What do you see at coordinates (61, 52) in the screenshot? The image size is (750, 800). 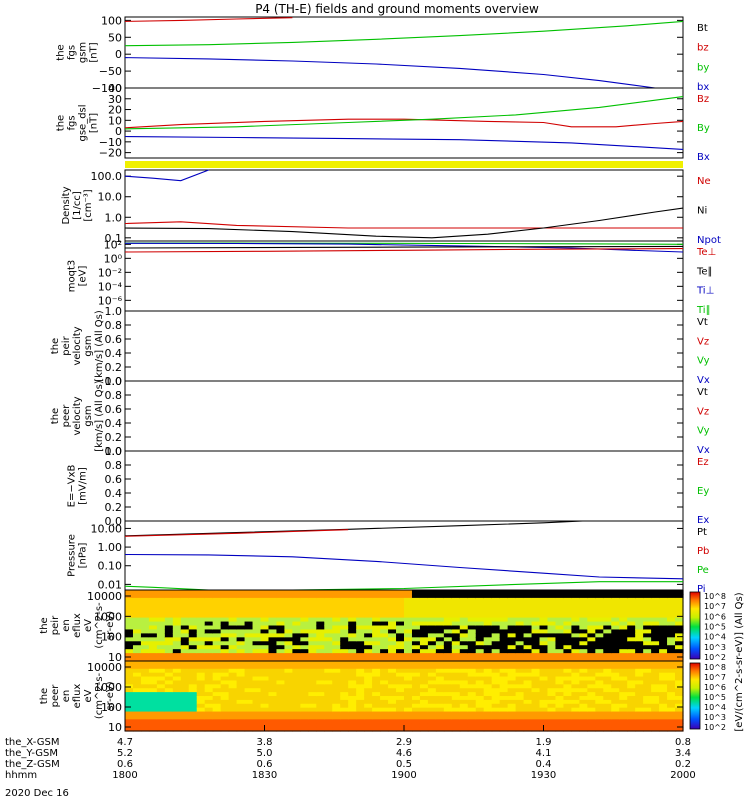 I see `y-axis-label-line: the` at bounding box center [61, 52].